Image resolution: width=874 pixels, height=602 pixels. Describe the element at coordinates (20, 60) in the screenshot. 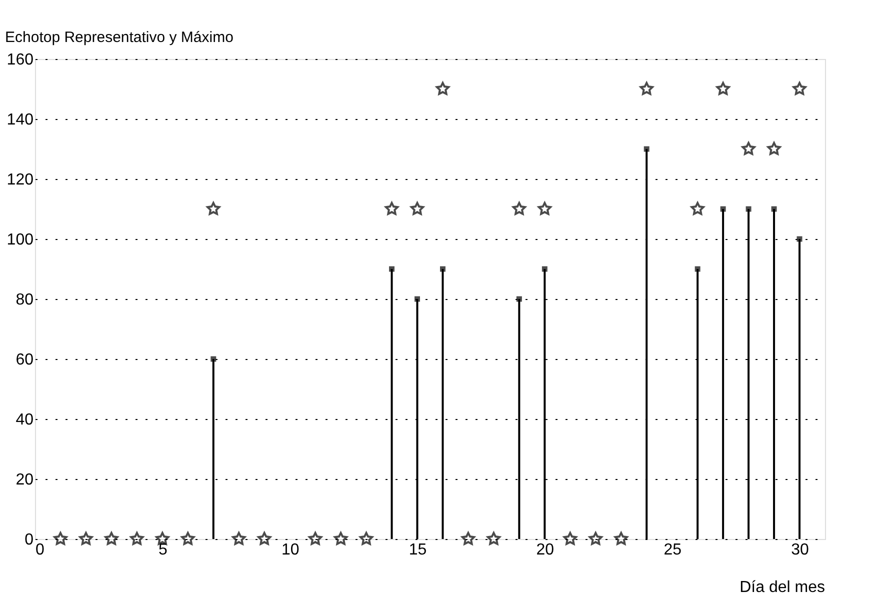

I see `y-tick-label: 160` at that location.